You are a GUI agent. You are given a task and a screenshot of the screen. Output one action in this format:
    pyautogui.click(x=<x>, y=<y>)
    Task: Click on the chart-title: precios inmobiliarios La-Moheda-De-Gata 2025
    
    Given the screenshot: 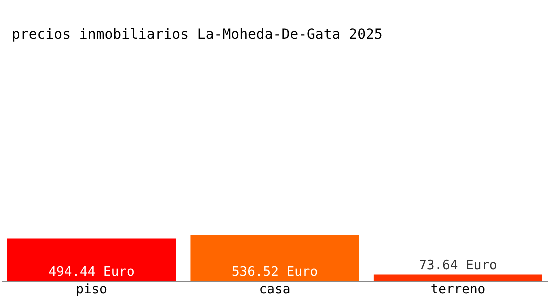 What is the action you would take?
    pyautogui.click(x=197, y=35)
    